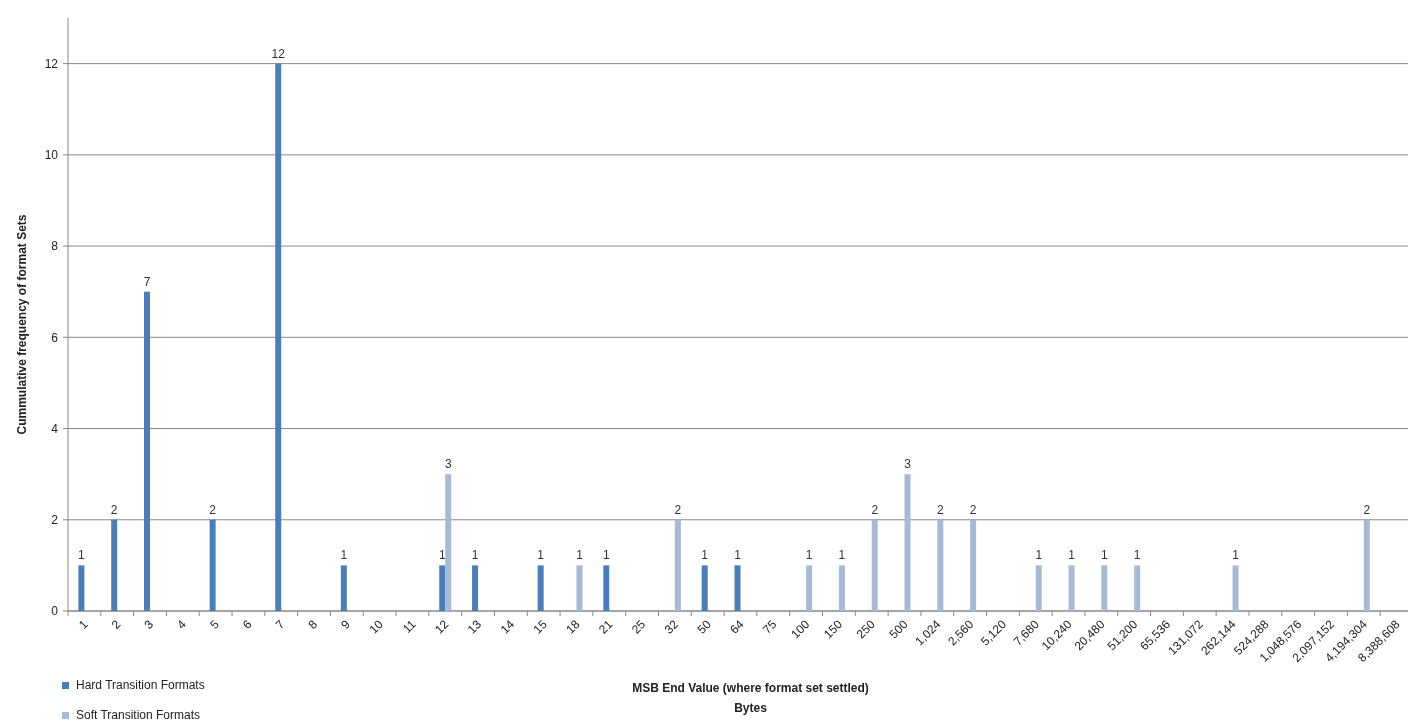 The width and height of the screenshot is (1416, 724). Describe the element at coordinates (313, 624) in the screenshot. I see `x-tick-label: 8` at that location.